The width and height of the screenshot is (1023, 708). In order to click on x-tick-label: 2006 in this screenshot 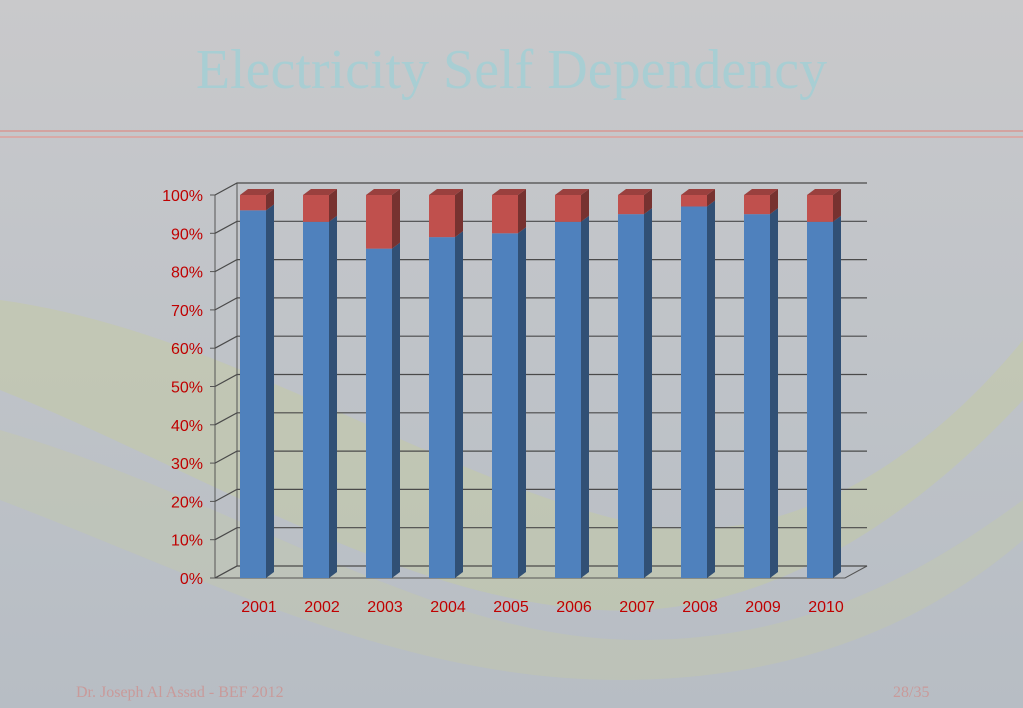, I will do `click(574, 607)`.